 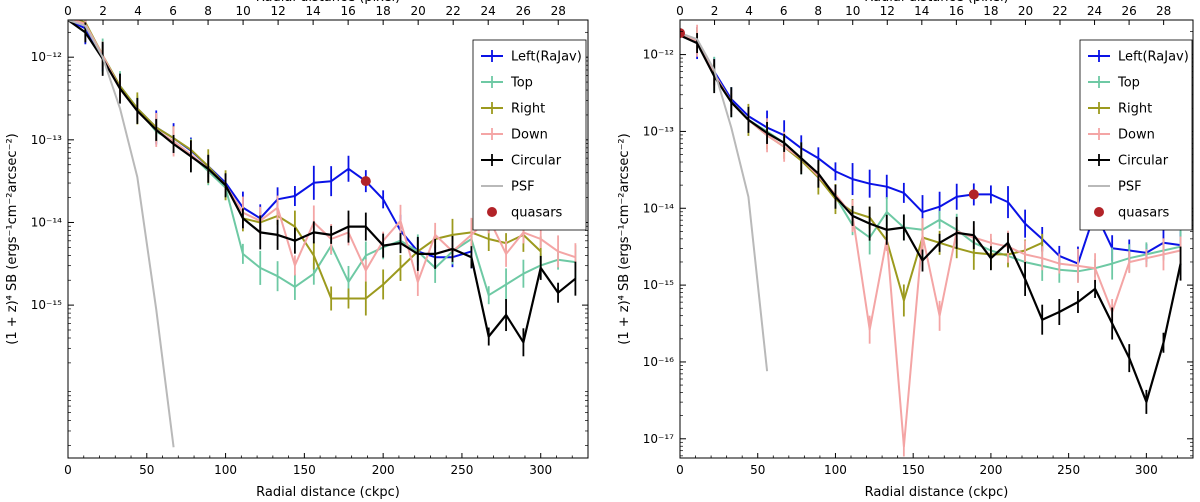 I want to click on y-tick-label: 10⁻¹⁶, so click(x=658, y=362).